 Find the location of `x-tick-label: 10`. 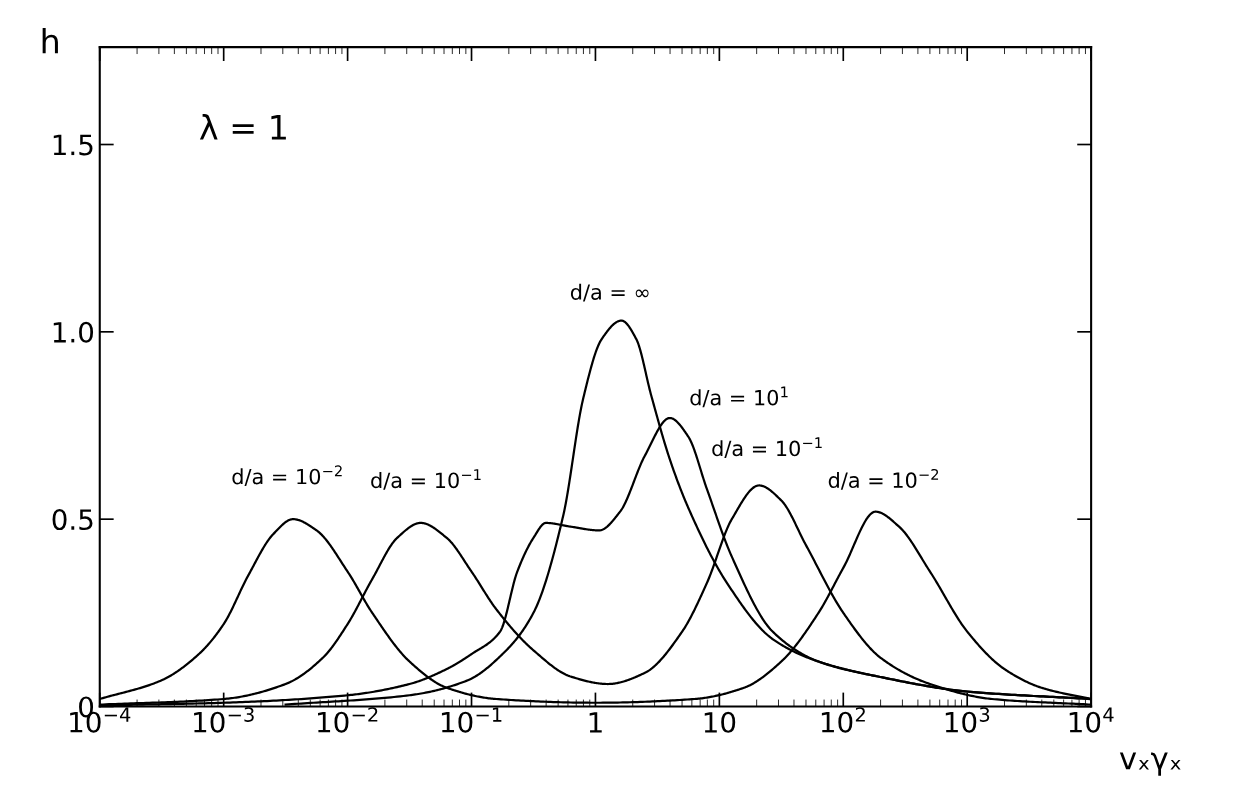

x-tick-label: 10 is located at coordinates (720, 722).